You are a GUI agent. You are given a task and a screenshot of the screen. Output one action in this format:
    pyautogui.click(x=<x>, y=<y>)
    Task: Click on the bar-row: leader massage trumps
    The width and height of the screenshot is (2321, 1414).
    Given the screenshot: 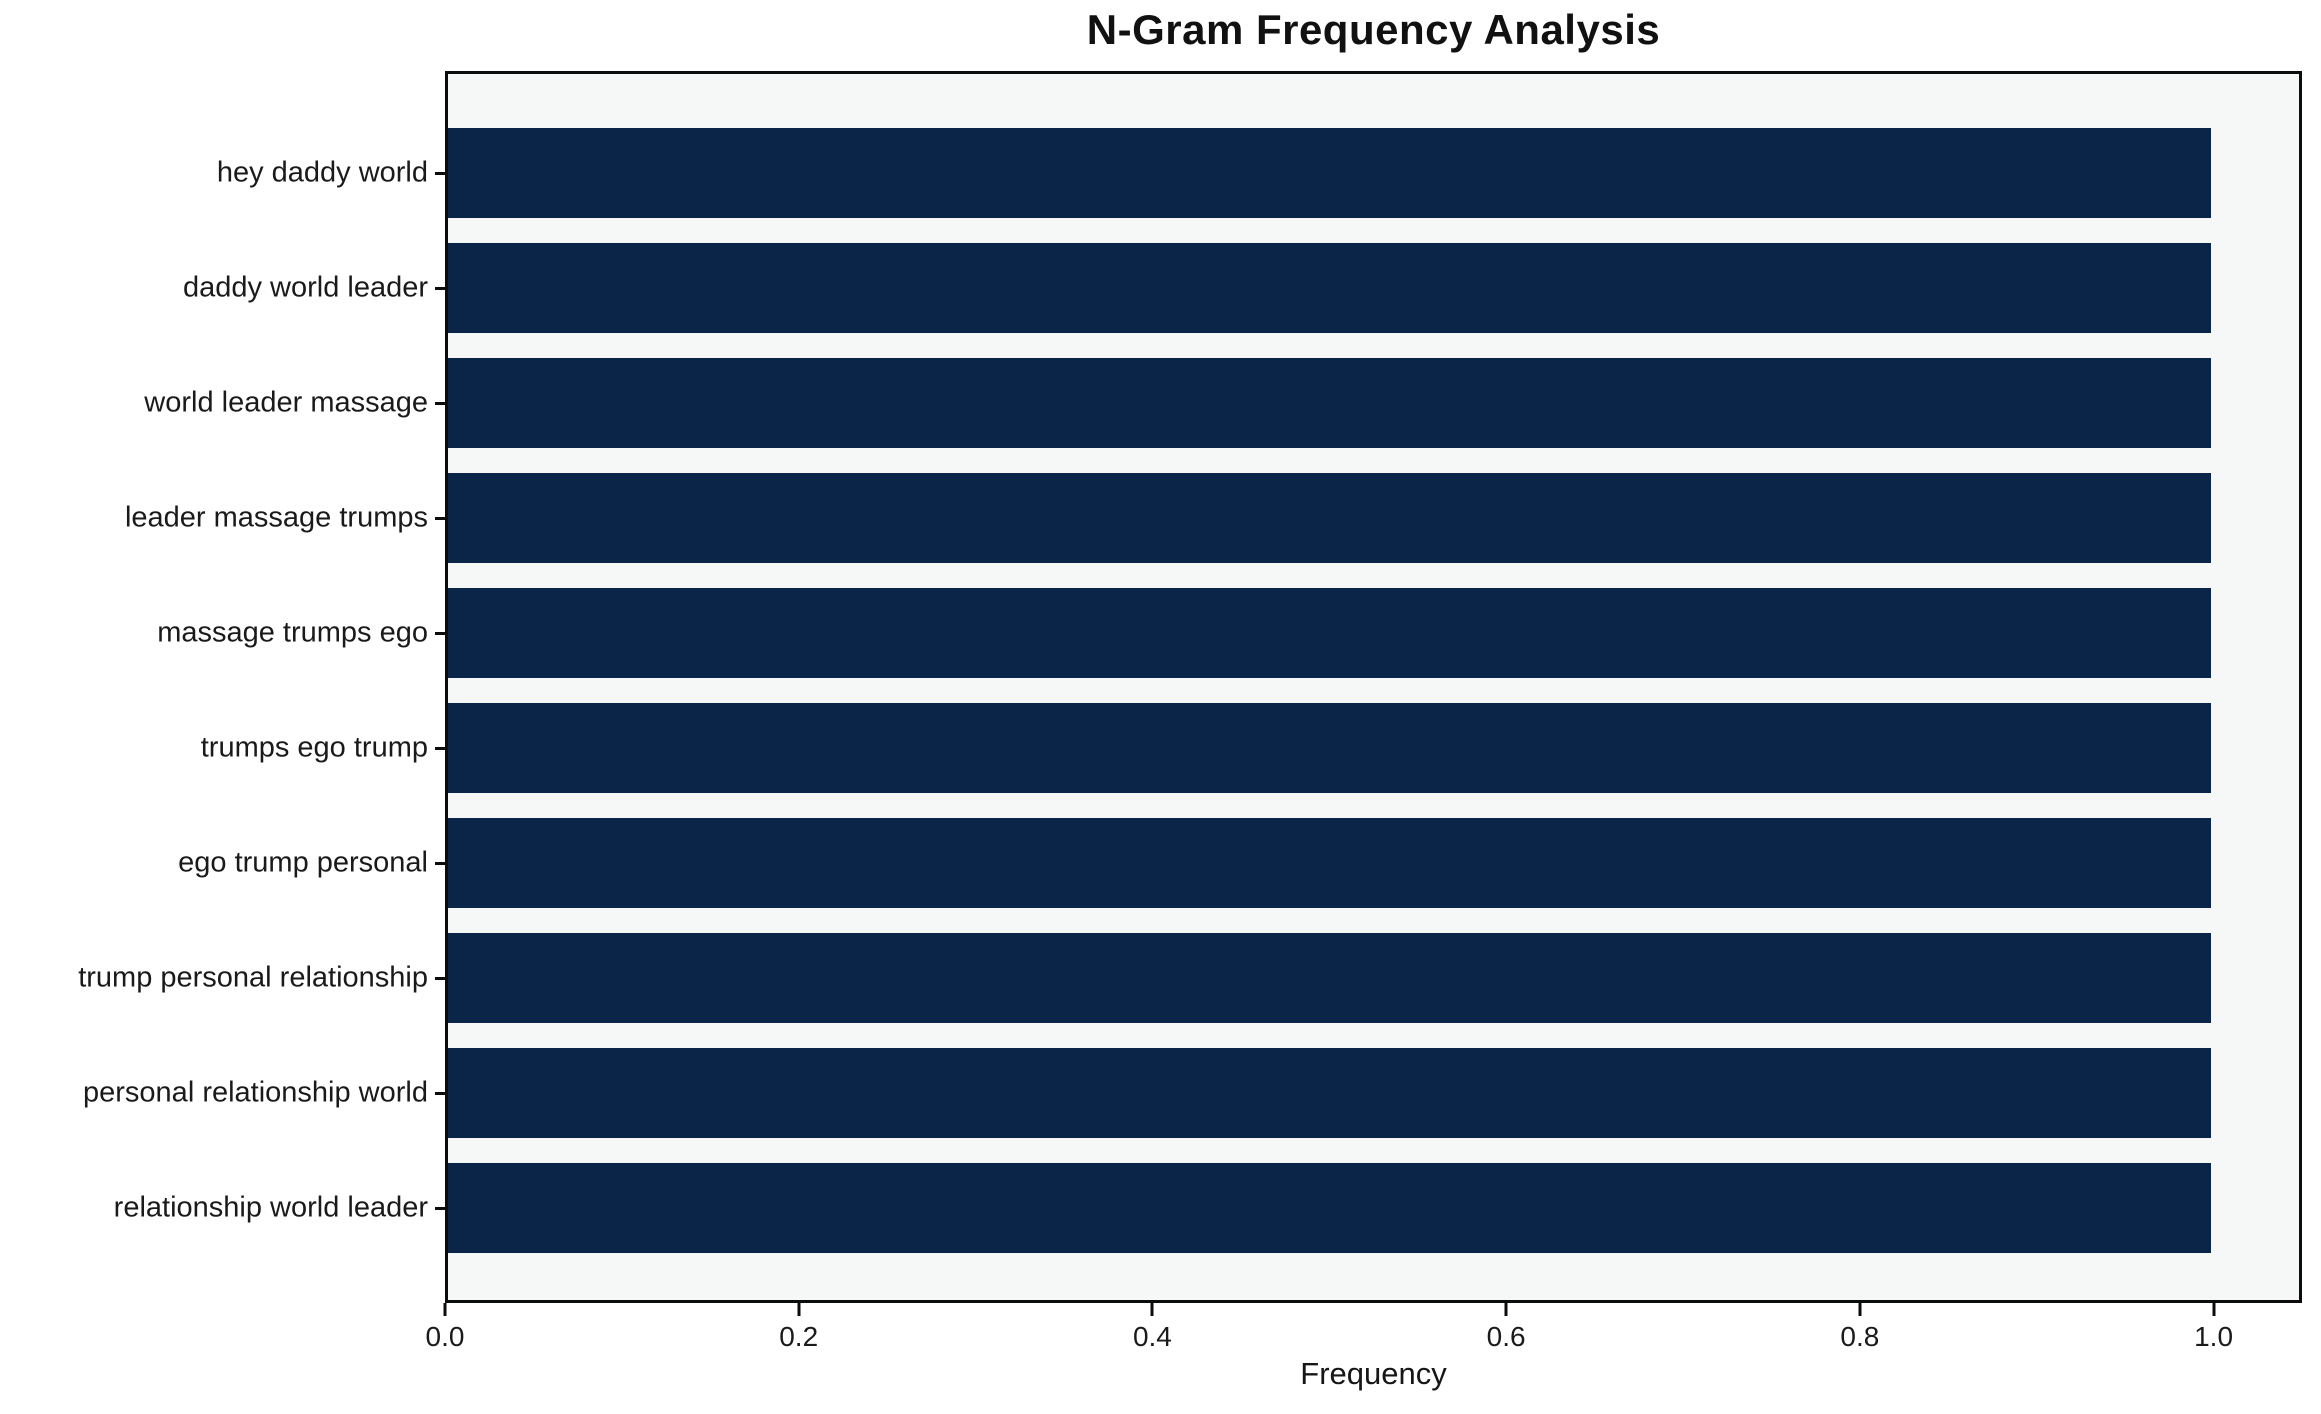 What is the action you would take?
    pyautogui.click(x=1212, y=518)
    